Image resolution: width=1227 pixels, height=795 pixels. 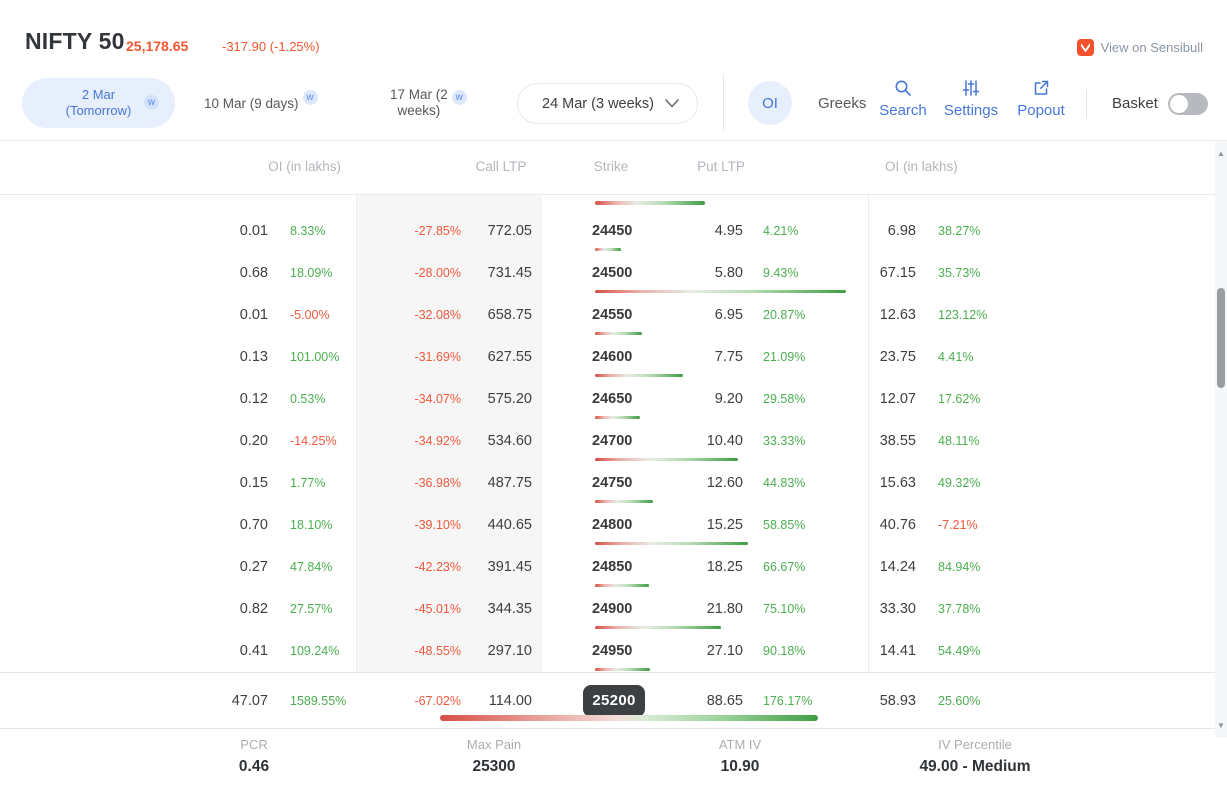 I want to click on call-oi-change: -14.25%, so click(x=313, y=441).